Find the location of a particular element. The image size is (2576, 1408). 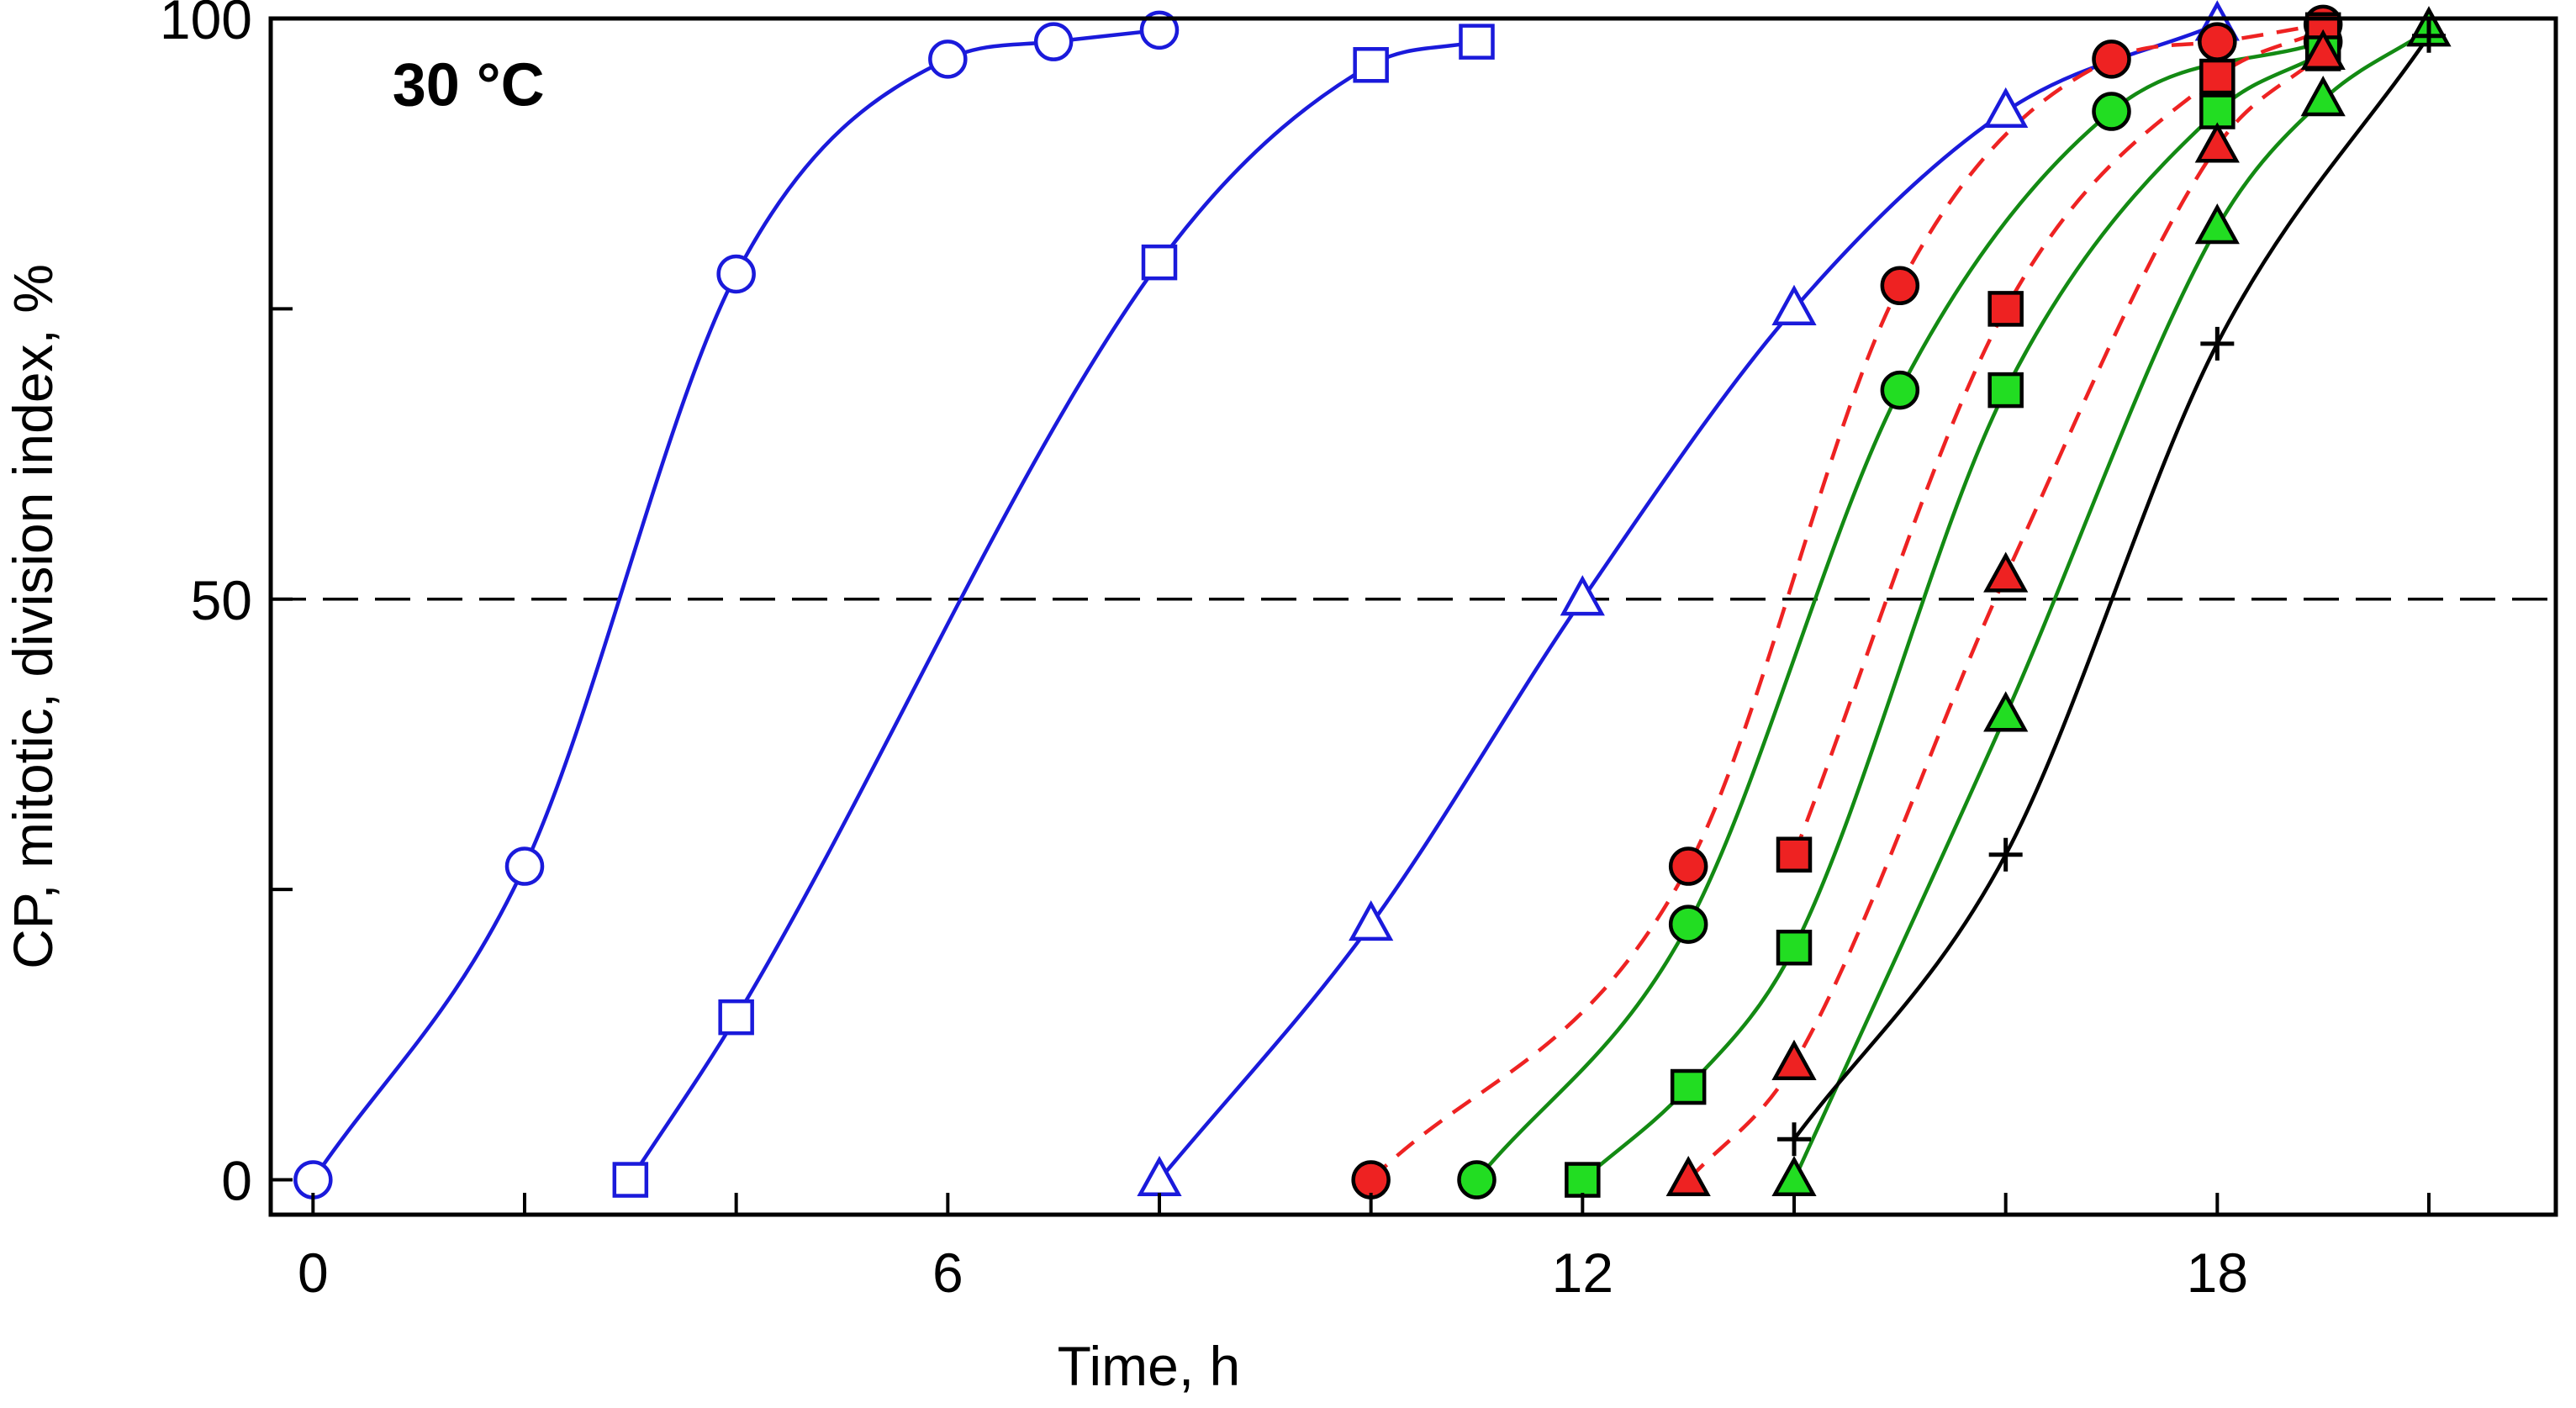

y-tick-label: 100 is located at coordinates (206, 25).